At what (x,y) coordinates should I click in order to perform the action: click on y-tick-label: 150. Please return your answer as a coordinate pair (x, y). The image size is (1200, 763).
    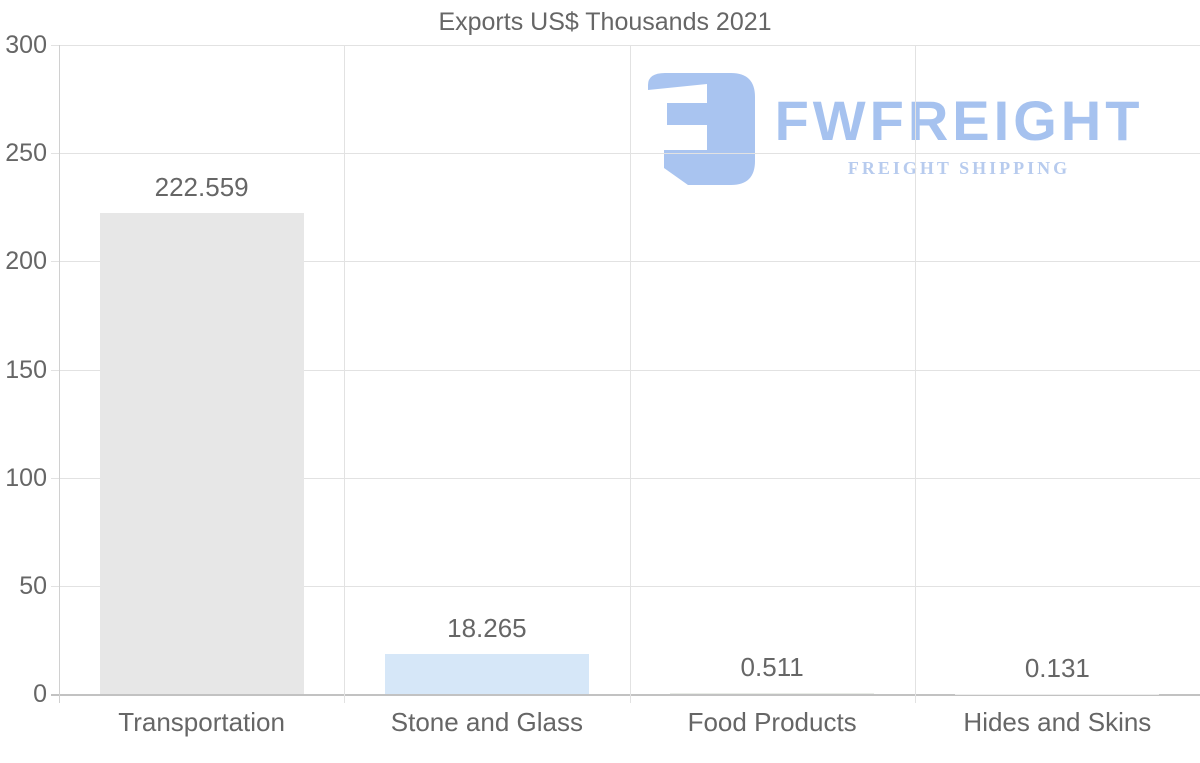
    Looking at the image, I should click on (26, 369).